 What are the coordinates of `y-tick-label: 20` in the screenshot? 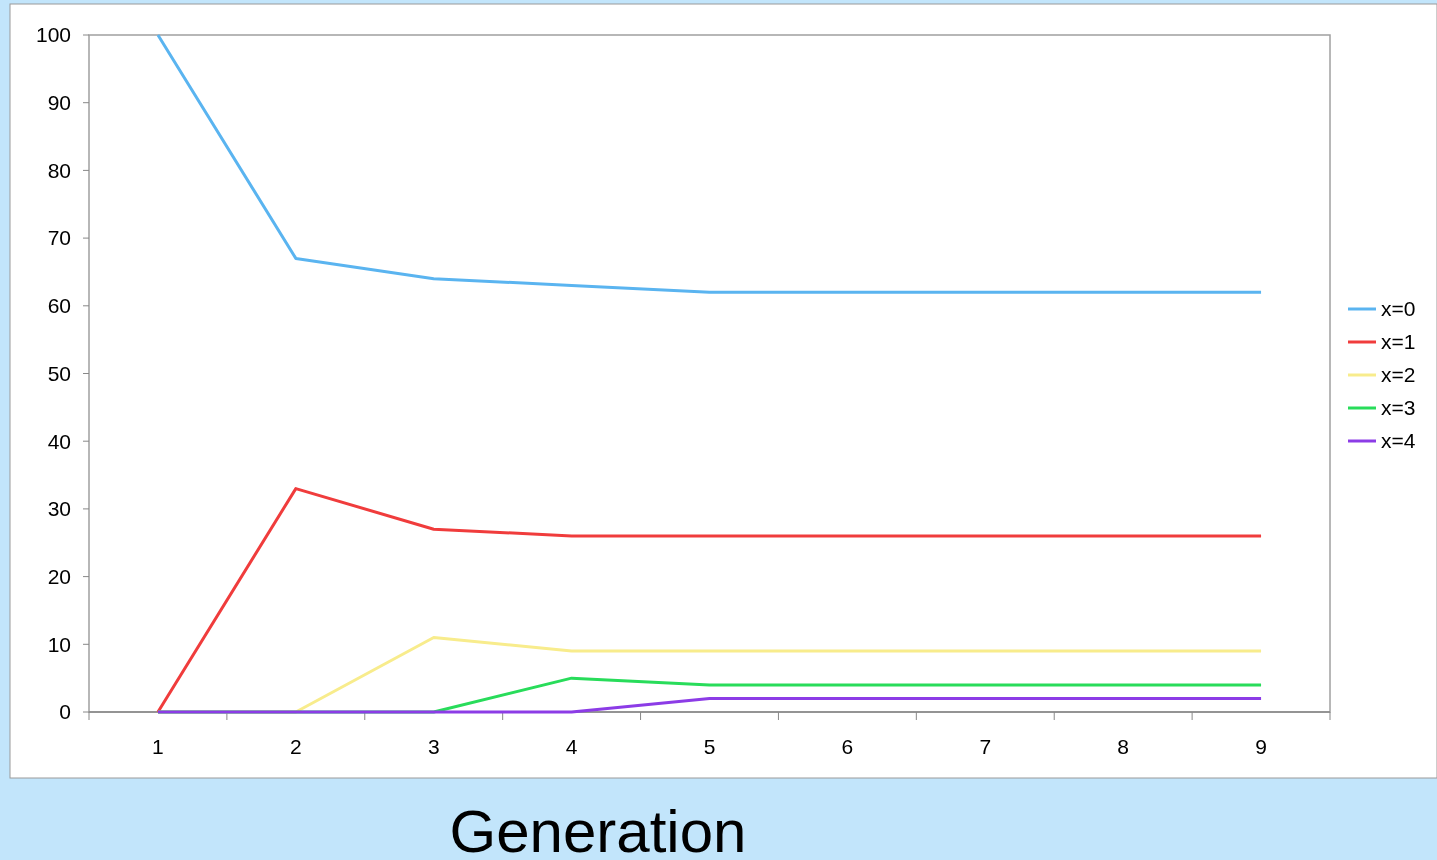 It's located at (59, 576).